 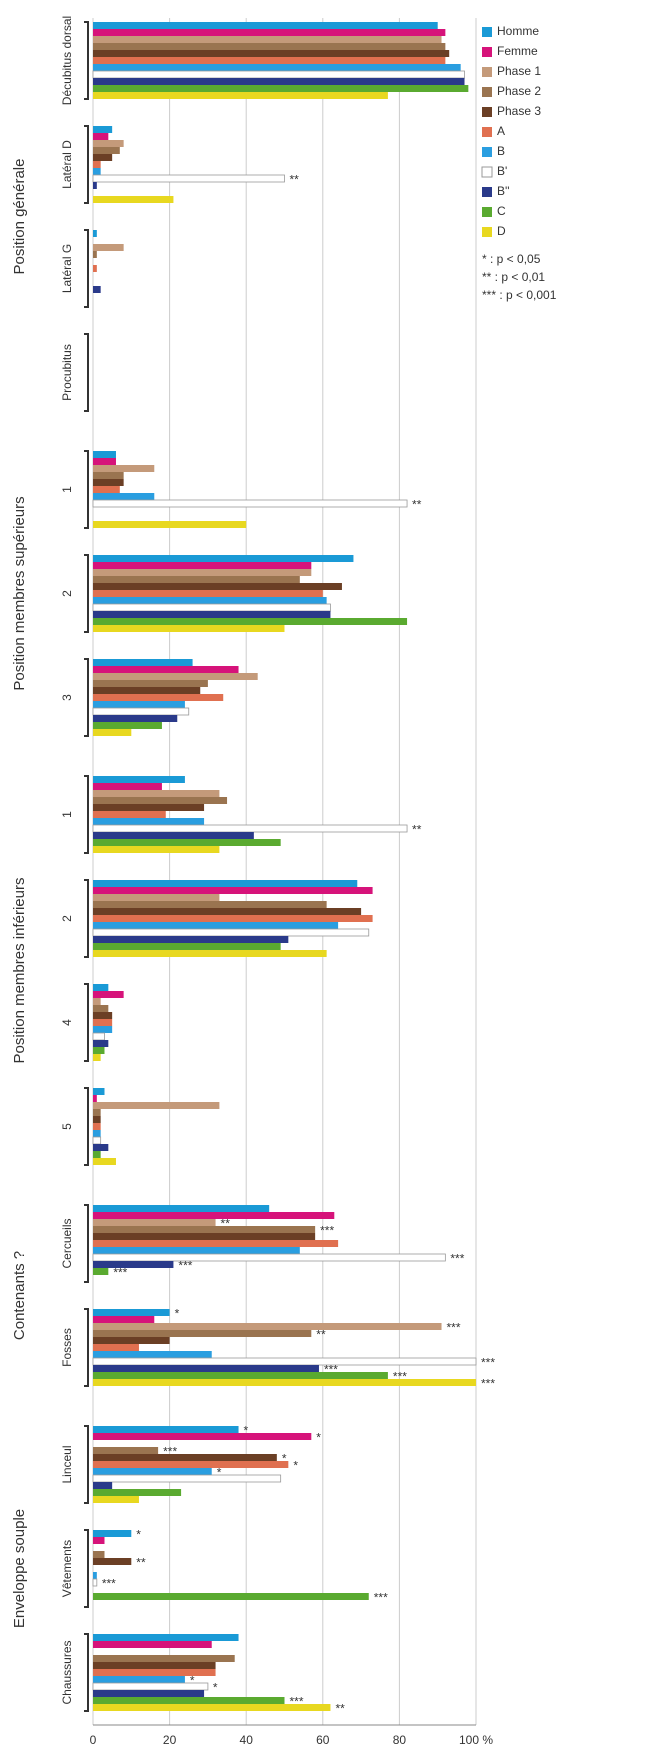 What do you see at coordinates (19, 1295) in the screenshot?
I see `group-label: Contenants ?` at bounding box center [19, 1295].